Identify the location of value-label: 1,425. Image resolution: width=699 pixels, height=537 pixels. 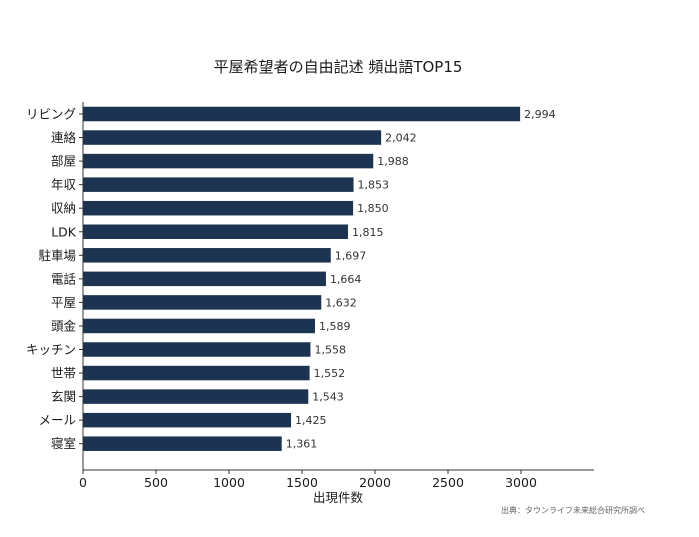
(311, 420).